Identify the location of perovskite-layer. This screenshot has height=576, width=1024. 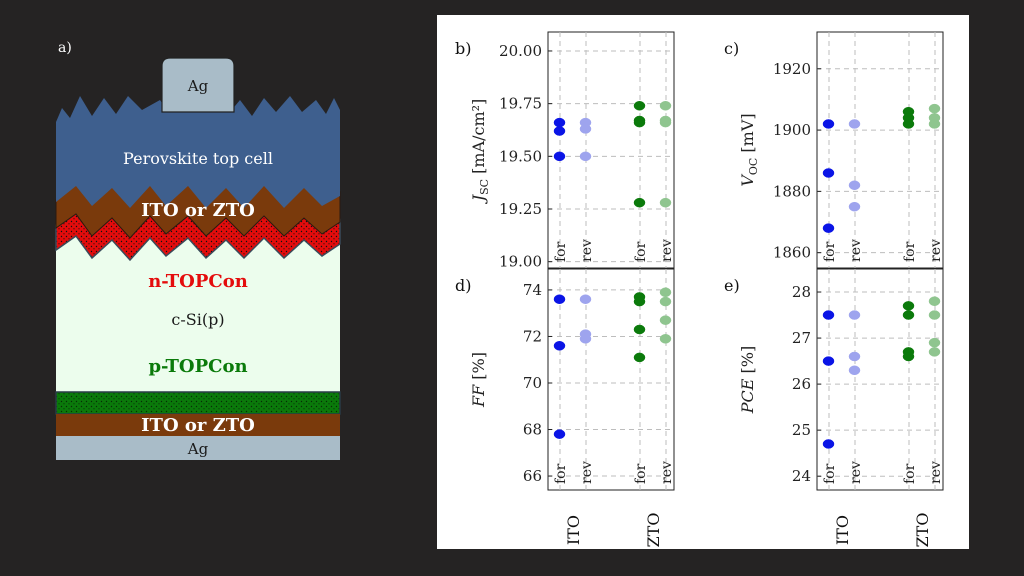
(198, 152).